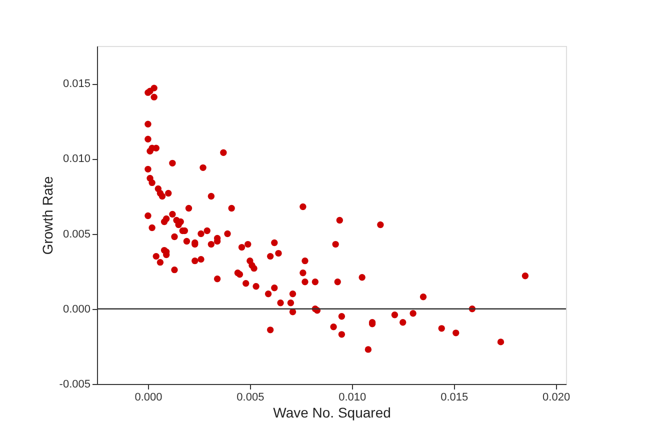 The width and height of the screenshot is (647, 426). Describe the element at coordinates (148, 398) in the screenshot. I see `x-tick-label: 0.000` at that location.